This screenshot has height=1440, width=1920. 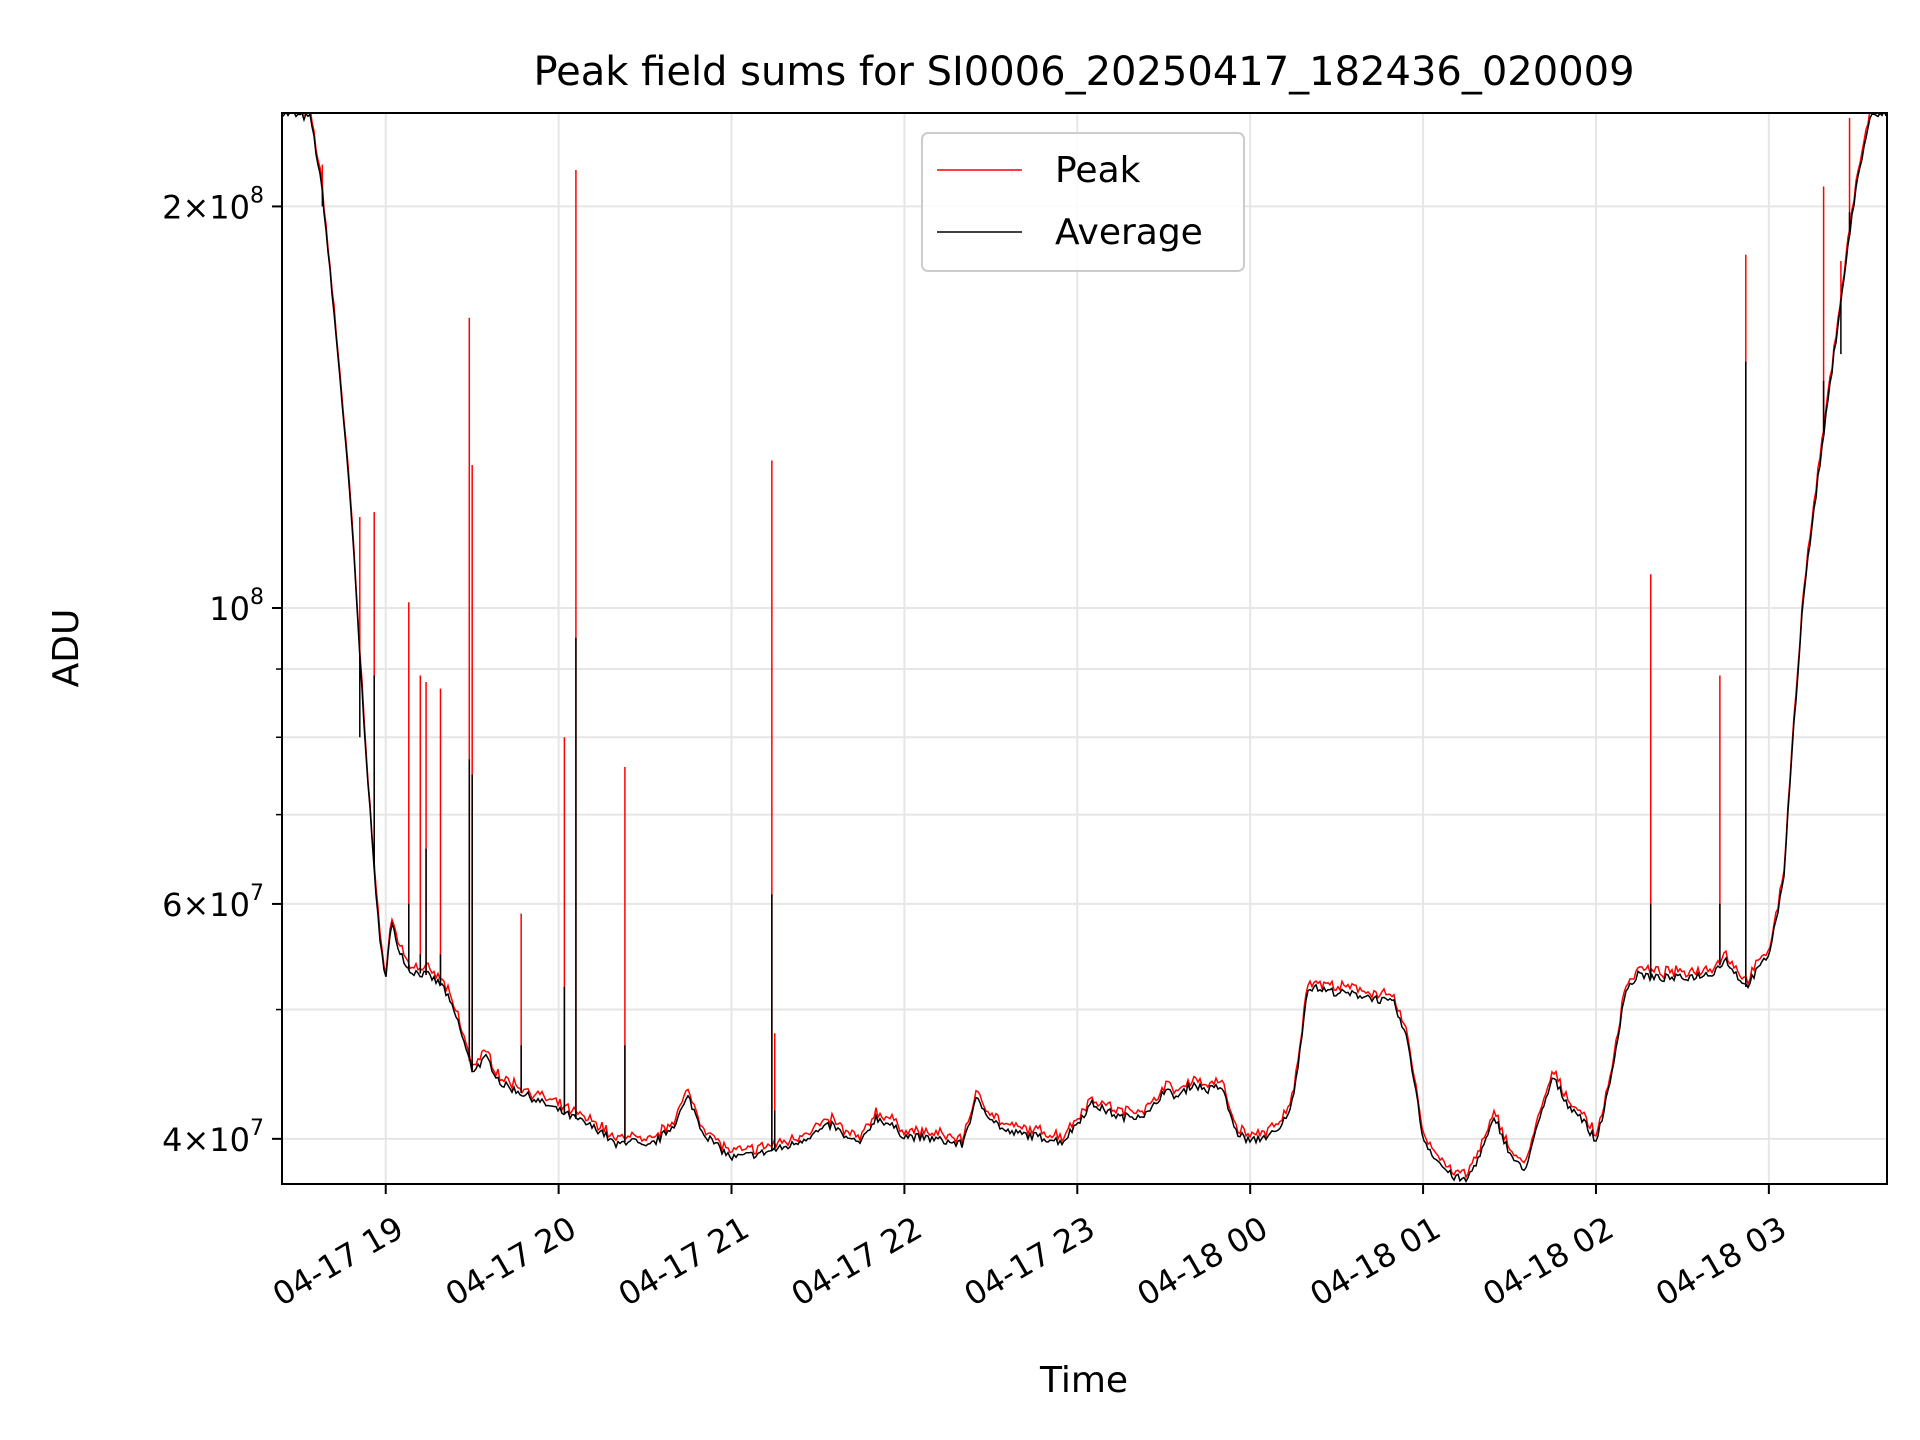 I want to click on x-tick-label: 04-17 23, so click(x=1030, y=1261).